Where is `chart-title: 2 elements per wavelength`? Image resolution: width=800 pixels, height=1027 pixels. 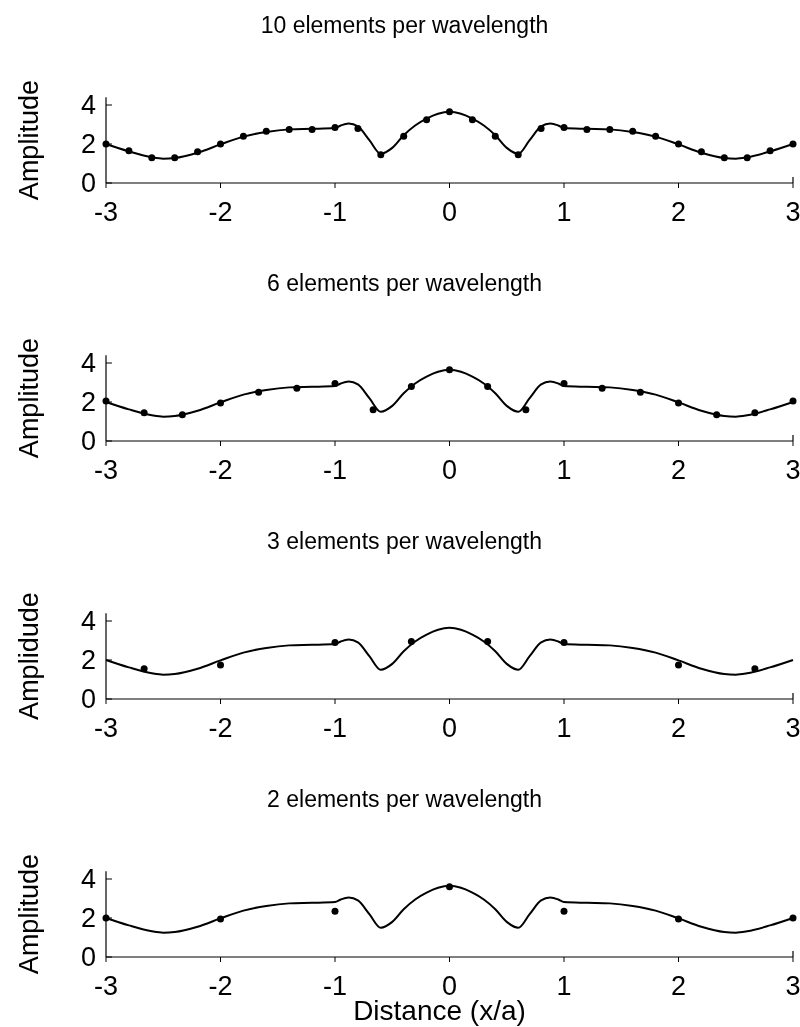 chart-title: 2 elements per wavelength is located at coordinates (404, 799).